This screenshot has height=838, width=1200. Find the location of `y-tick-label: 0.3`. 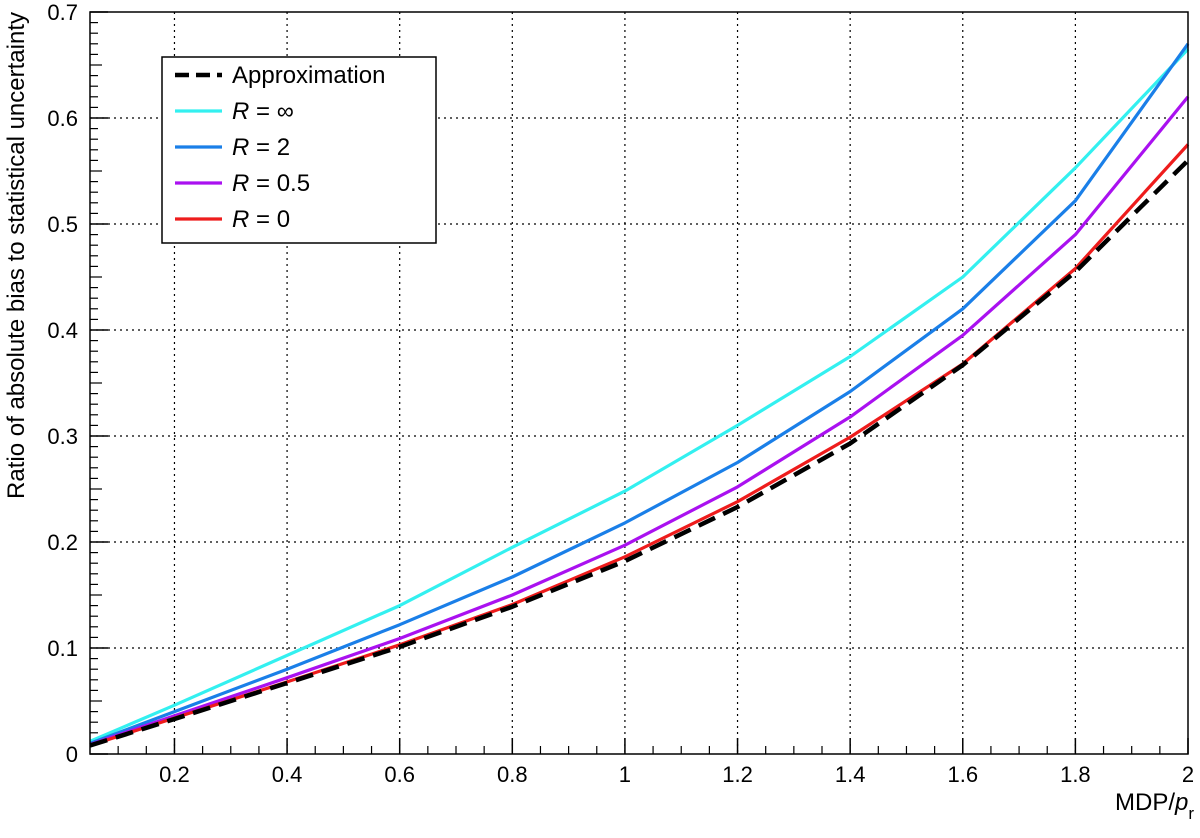

y-tick-label: 0.3 is located at coordinates (62, 436).